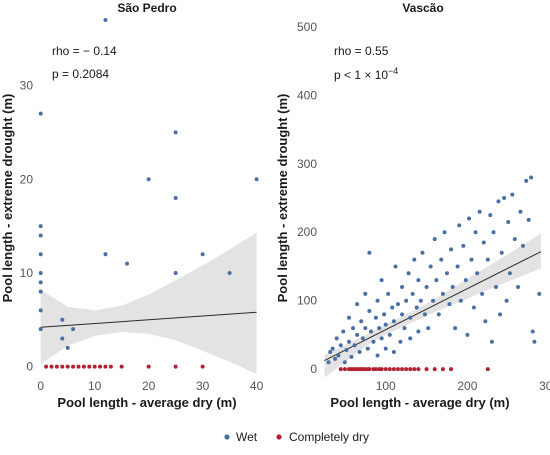 Image resolution: width=550 pixels, height=455 pixels. What do you see at coordinates (27, 86) in the screenshot?
I see `y-tick-label: 30` at bounding box center [27, 86].